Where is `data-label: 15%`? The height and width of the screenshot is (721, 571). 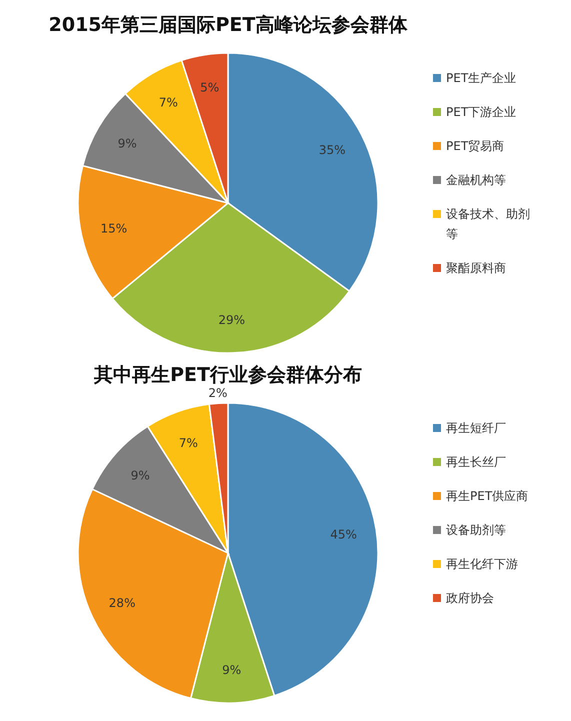 data-label: 15% is located at coordinates (114, 229).